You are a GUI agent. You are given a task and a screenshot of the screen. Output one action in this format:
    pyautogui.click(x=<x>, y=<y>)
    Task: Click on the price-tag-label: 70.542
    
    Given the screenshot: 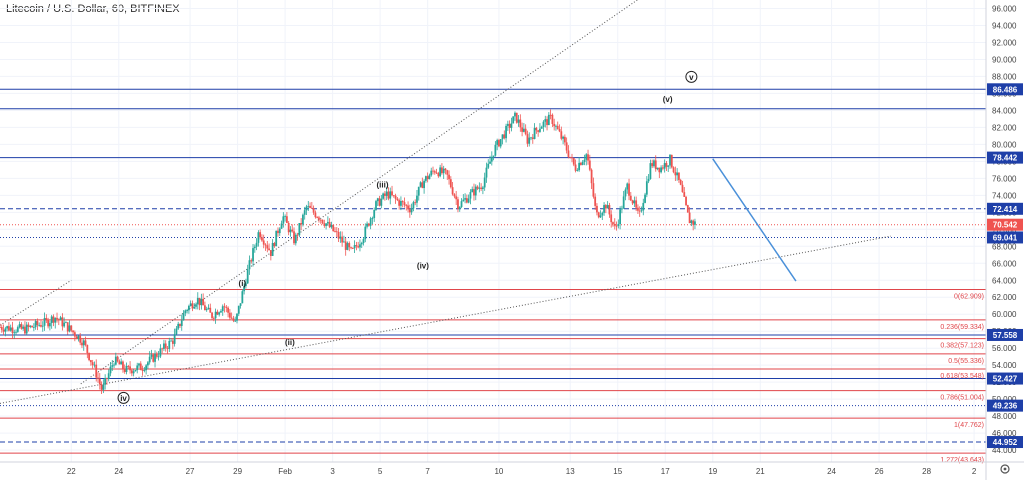 What is the action you would take?
    pyautogui.click(x=1005, y=225)
    